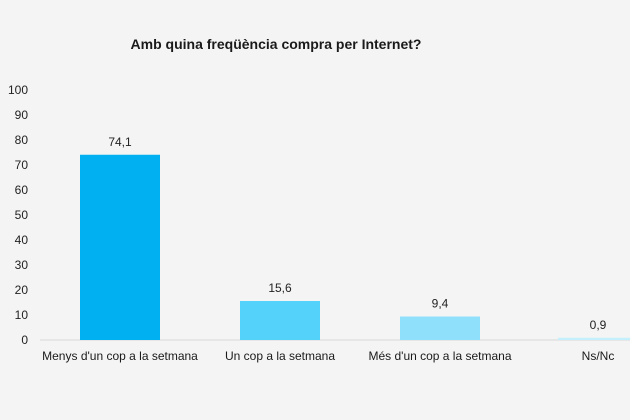  What do you see at coordinates (22, 190) in the screenshot?
I see `y-tick-label: 60` at bounding box center [22, 190].